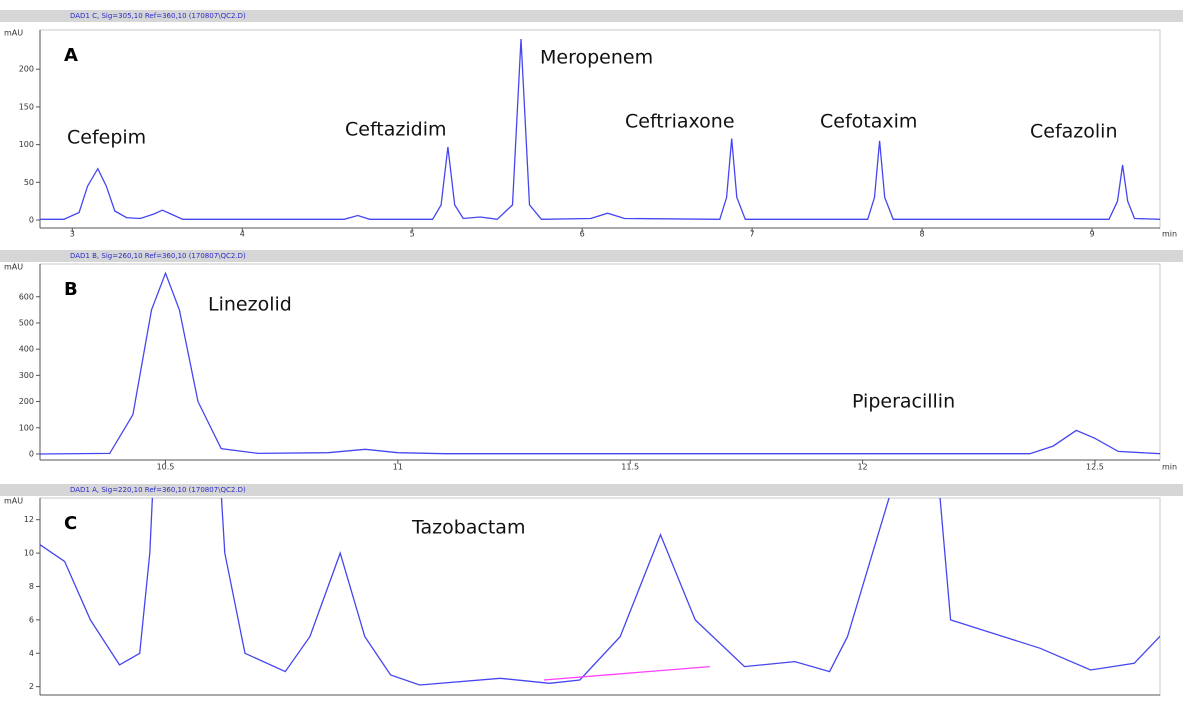 The width and height of the screenshot is (1183, 706). Describe the element at coordinates (398, 467) in the screenshot. I see `x-tick-label: 11` at that location.